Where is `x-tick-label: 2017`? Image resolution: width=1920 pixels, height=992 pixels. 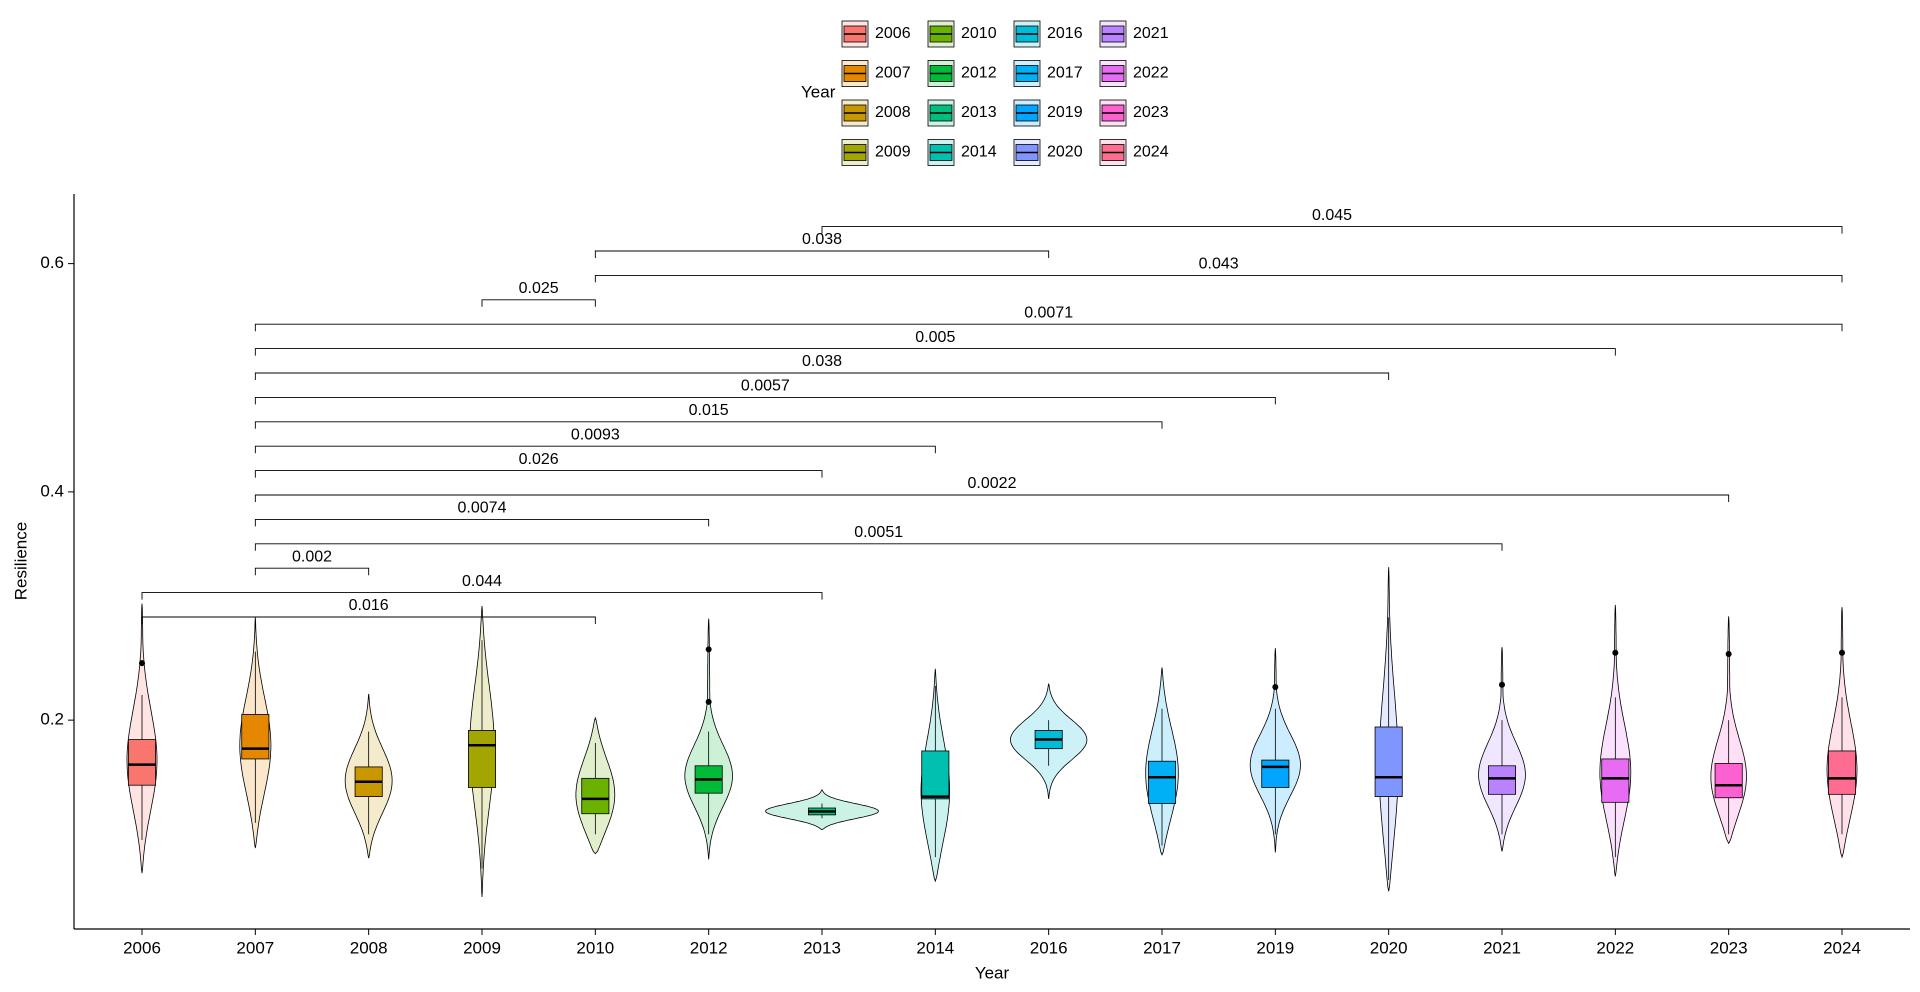 x-tick-label: 2017 is located at coordinates (1162, 947).